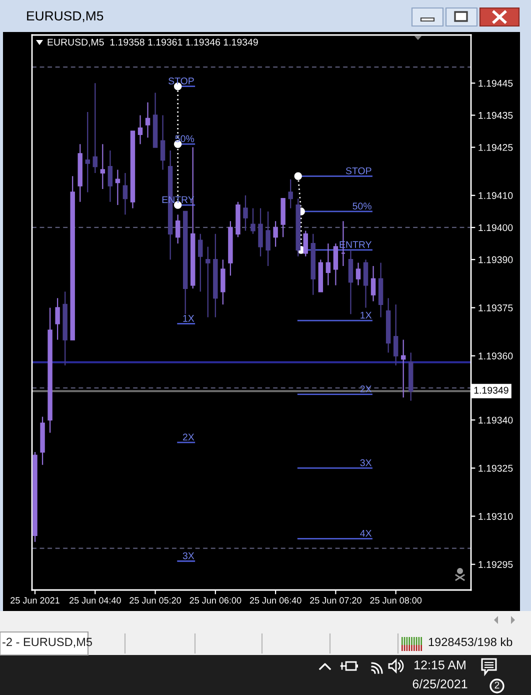 Image resolution: width=531 pixels, height=695 pixels. Describe the element at coordinates (495, 196) in the screenshot. I see `y-tick-label: 1.19410` at that location.